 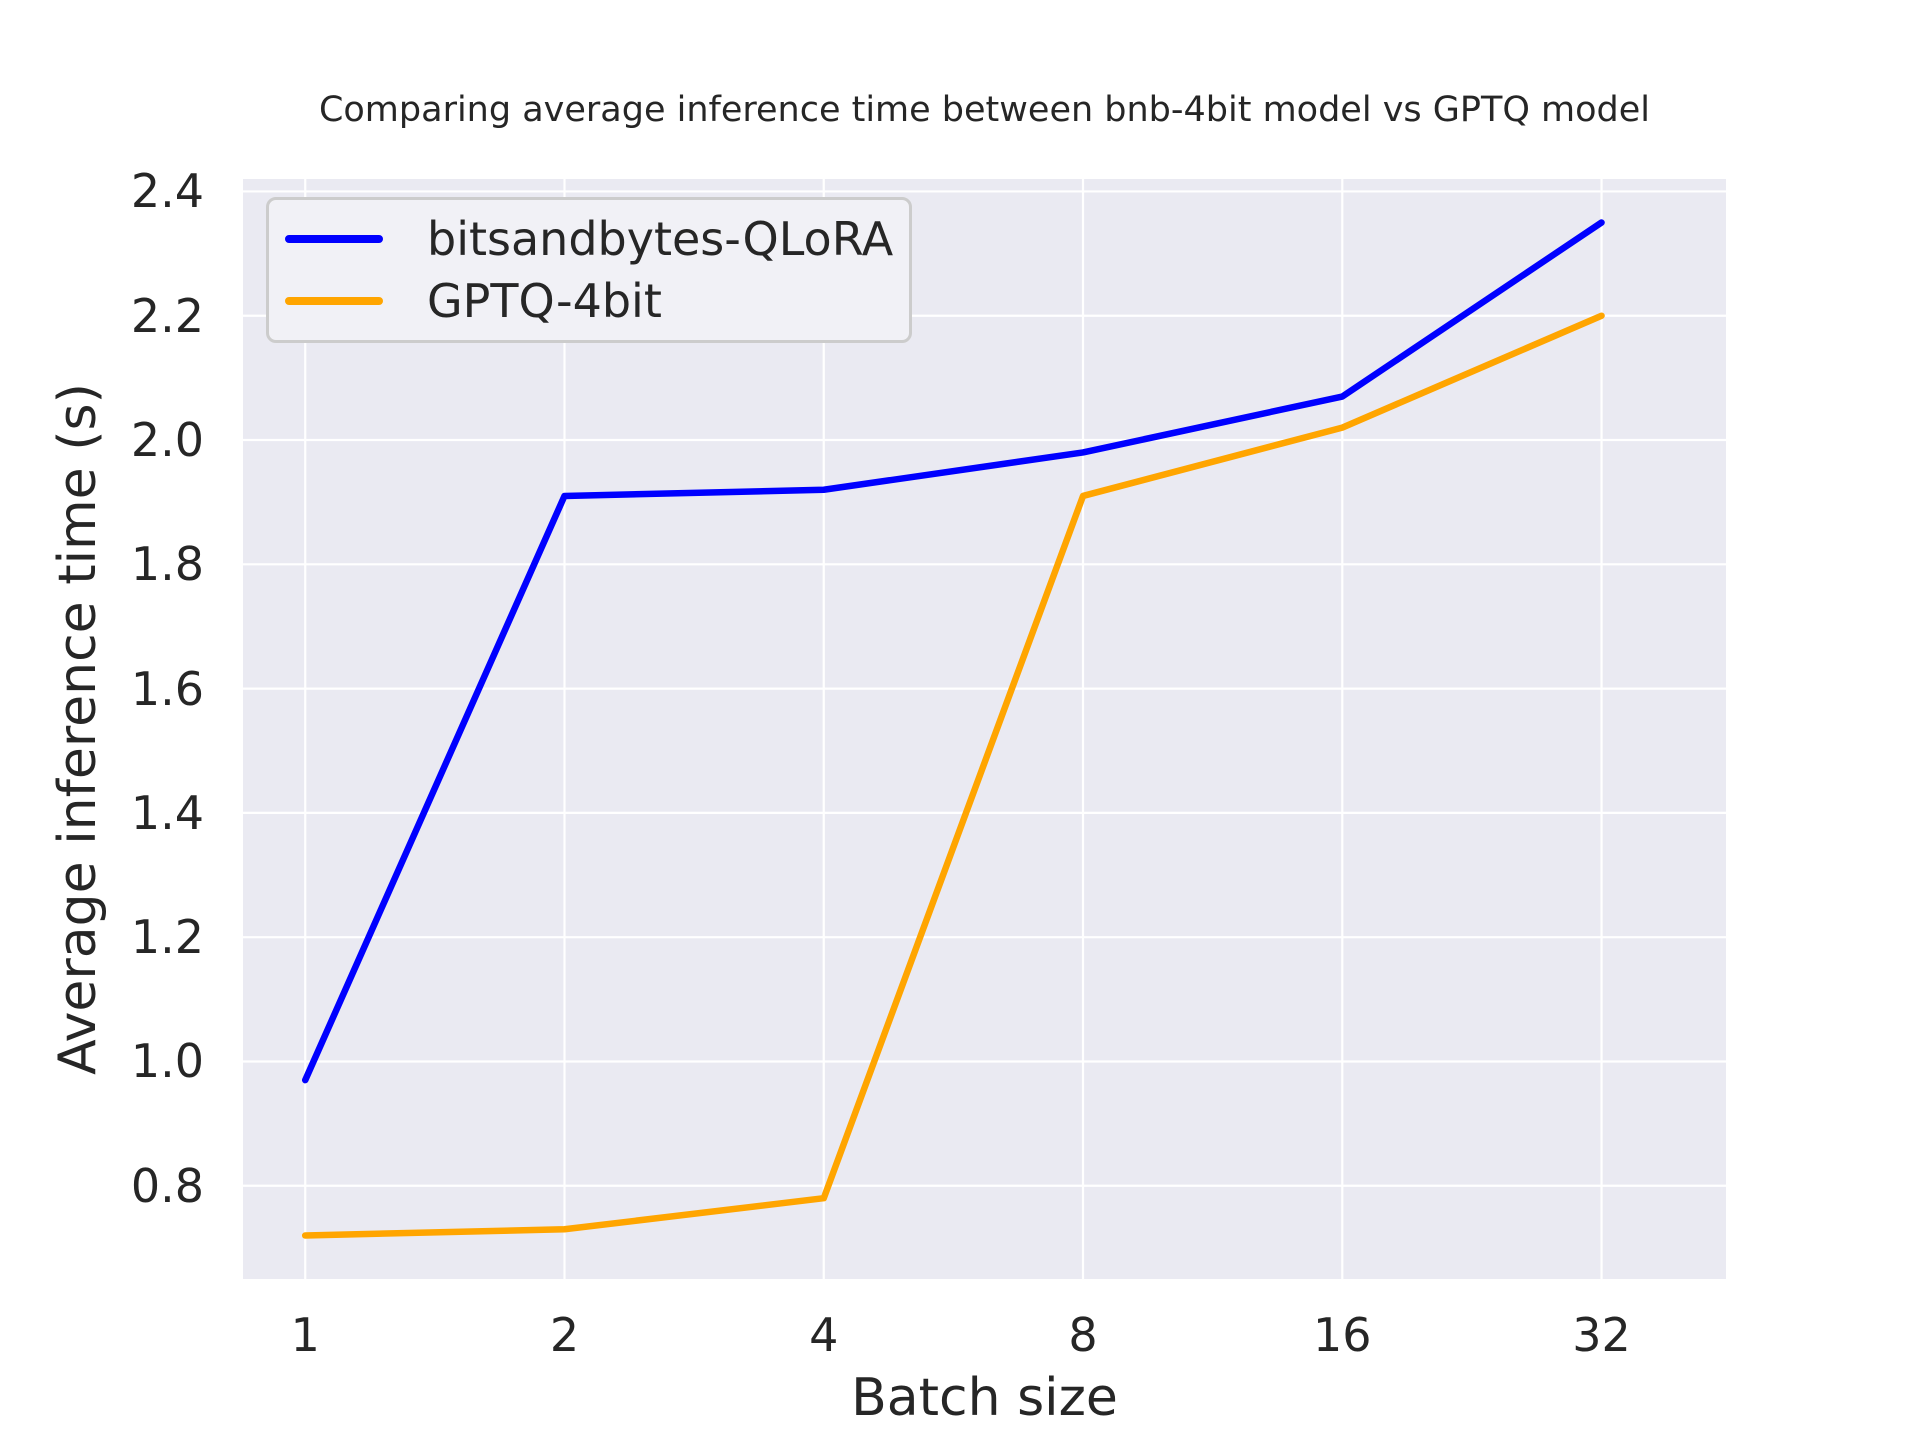 I want to click on legend-item: GPTQ-4bit, so click(x=589, y=301).